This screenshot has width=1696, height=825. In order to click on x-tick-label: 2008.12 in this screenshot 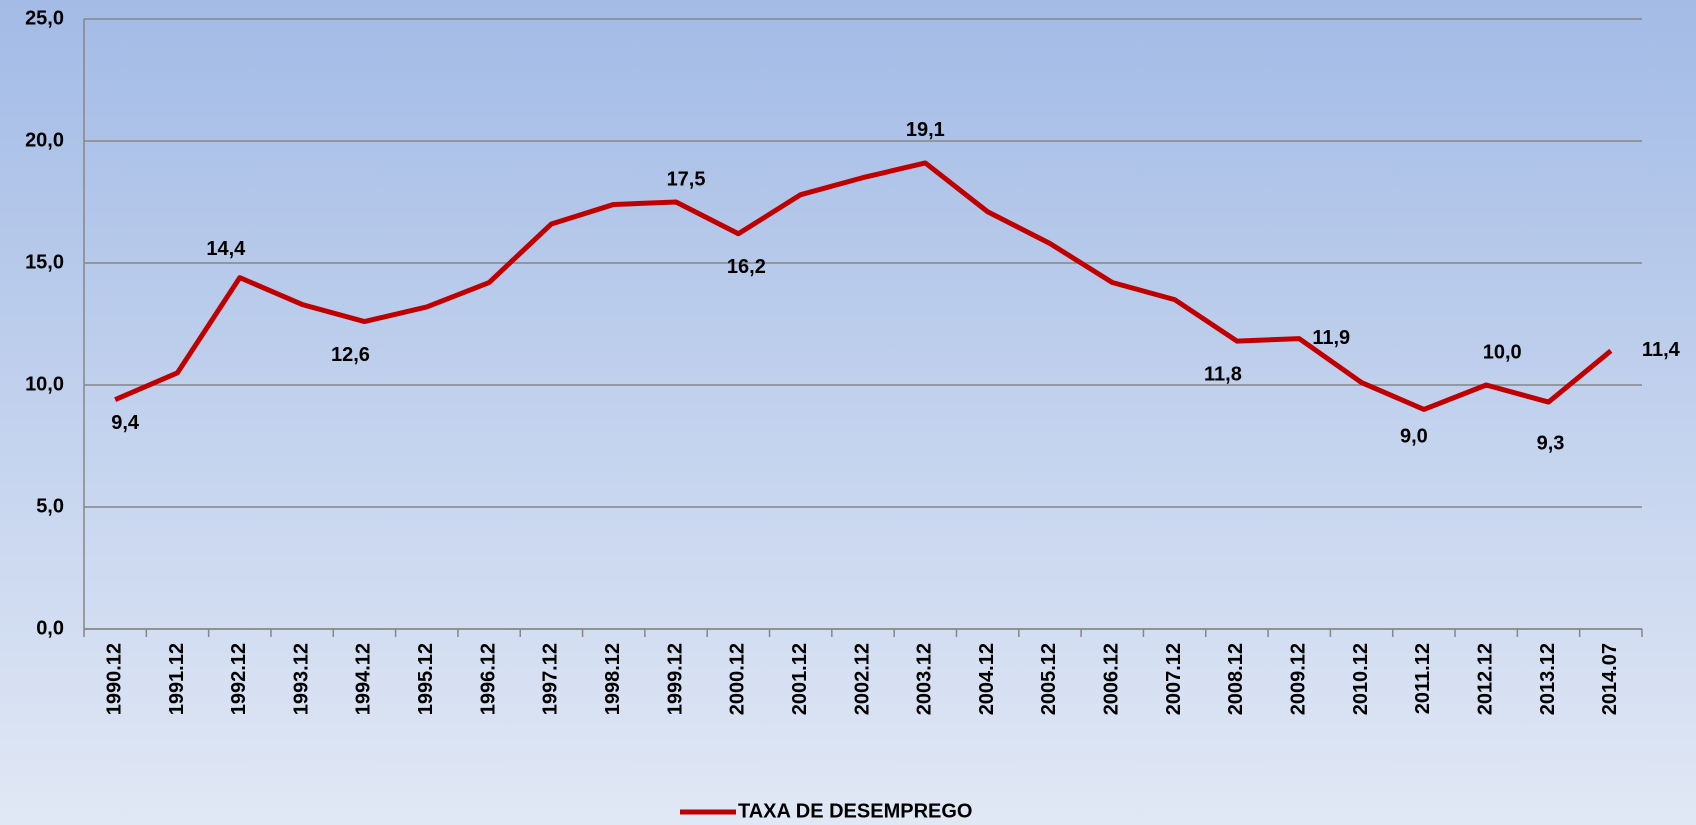, I will do `click(1236, 679)`.